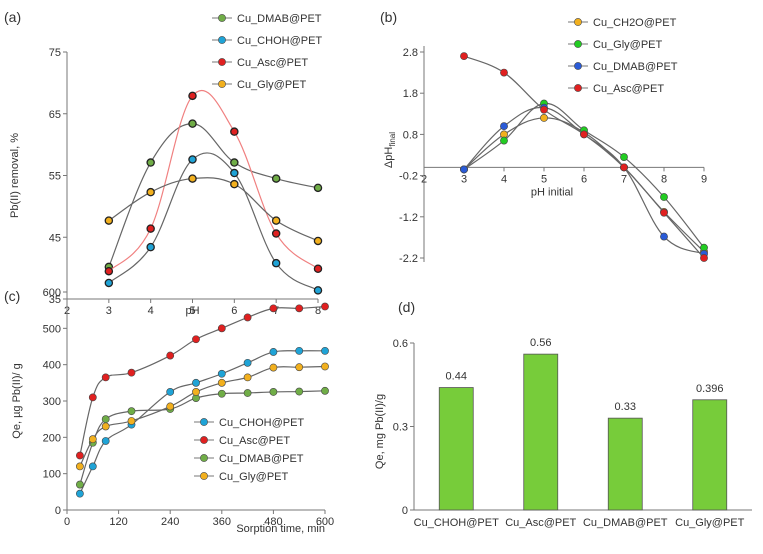 The height and width of the screenshot is (554, 763). I want to click on x-tick-label: 240, so click(170, 522).